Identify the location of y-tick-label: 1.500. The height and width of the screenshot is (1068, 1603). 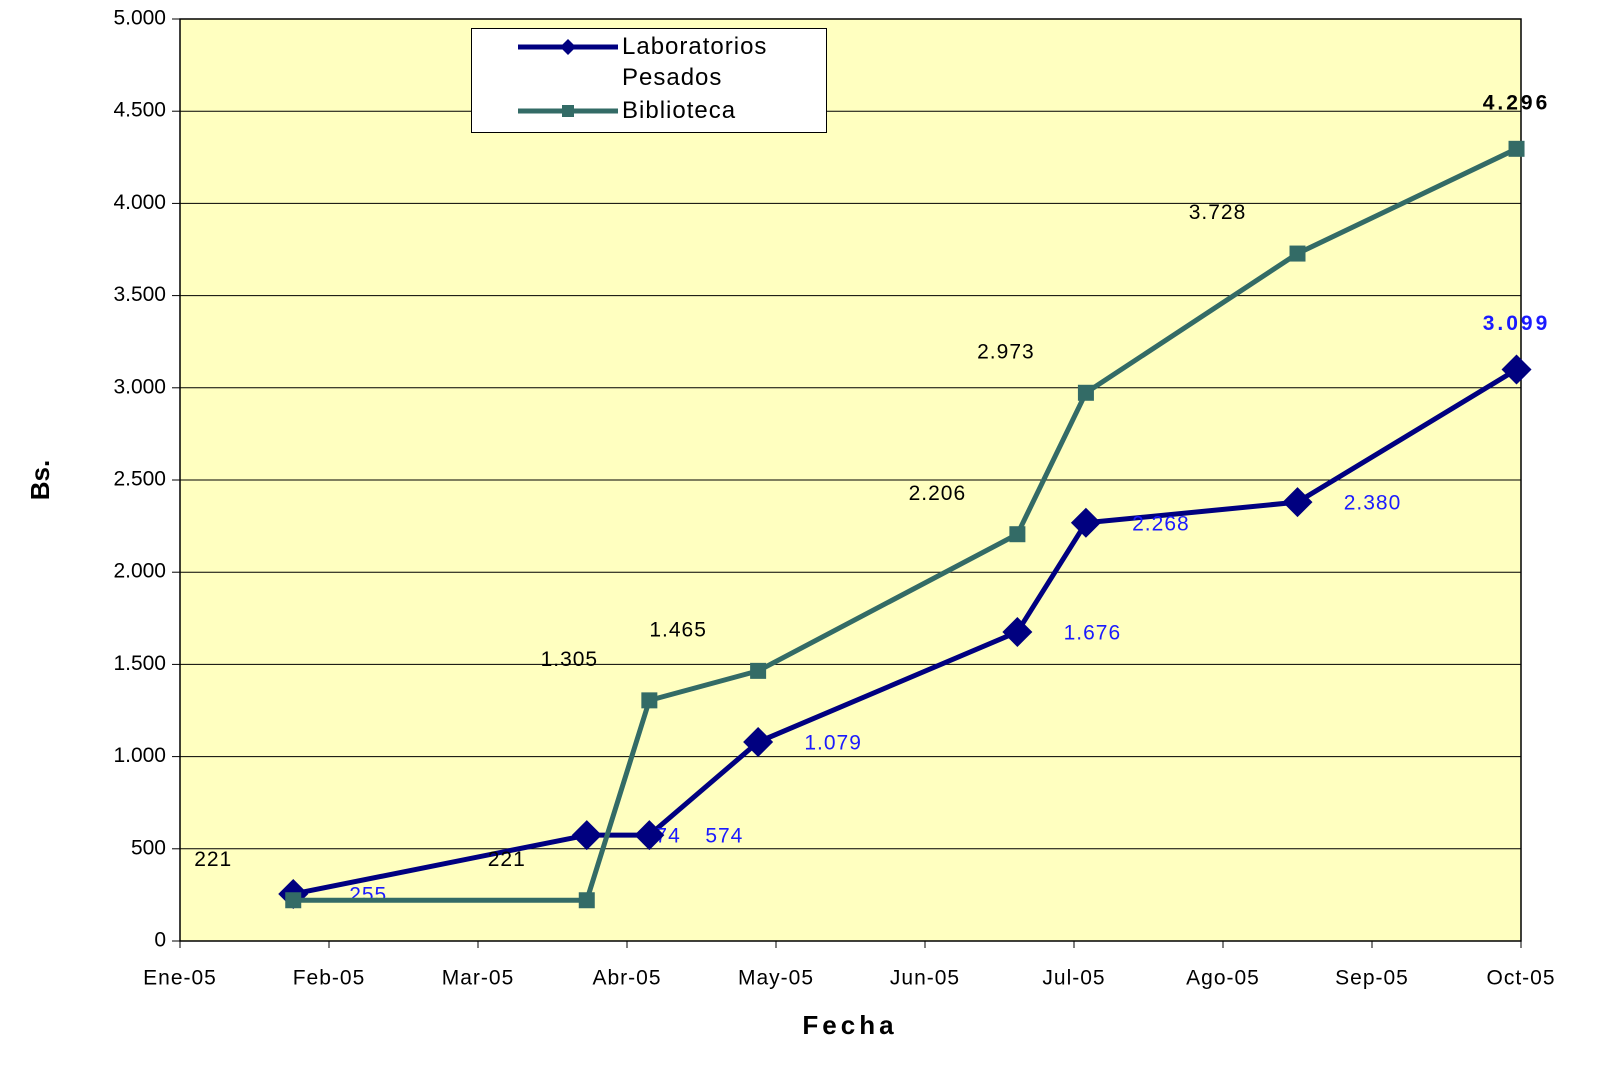
(139, 663).